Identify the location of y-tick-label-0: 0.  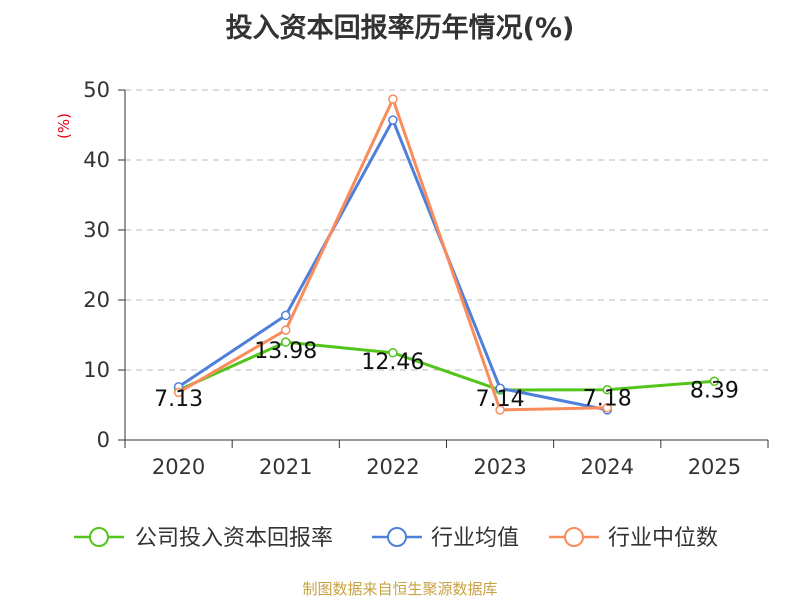
(103, 440).